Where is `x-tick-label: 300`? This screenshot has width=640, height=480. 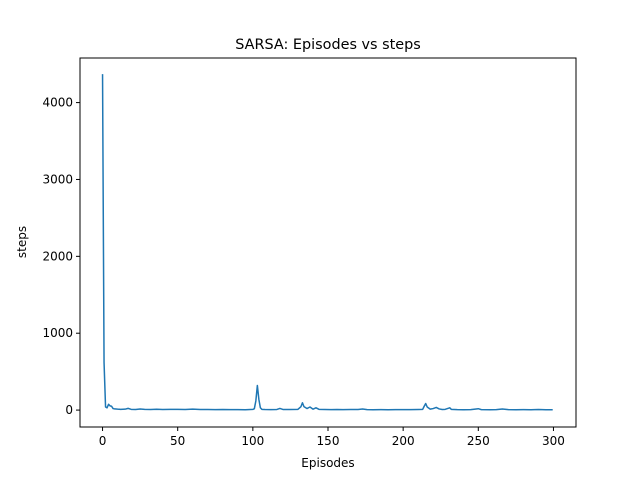 x-tick-label: 300 is located at coordinates (553, 441).